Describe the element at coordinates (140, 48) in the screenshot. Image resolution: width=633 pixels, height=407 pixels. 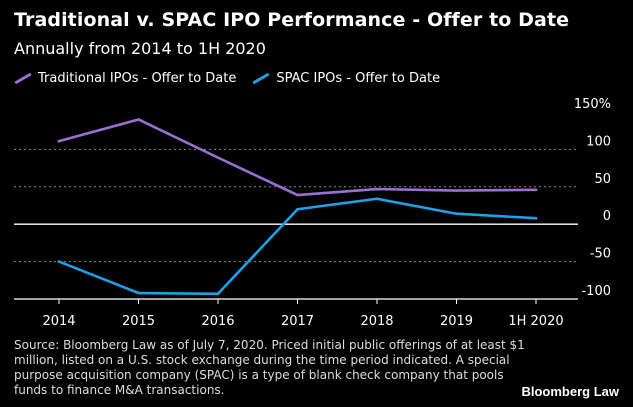
I see `chart-subtitle: Annually from 2014 to 1H 2020` at that location.